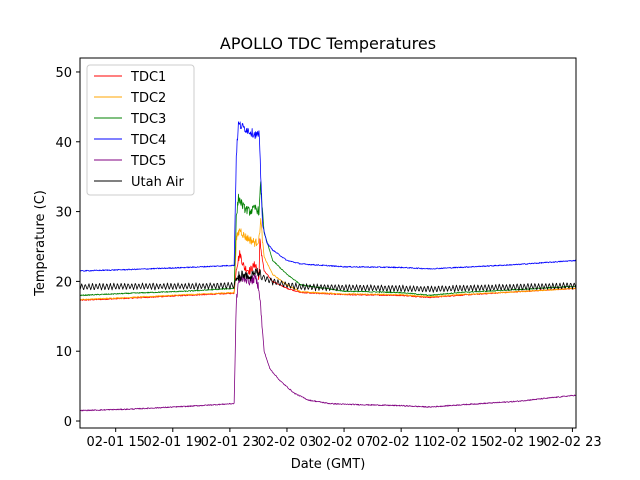 The image size is (640, 480). I want to click on x-tick-label: 02-02 23, so click(572, 442).